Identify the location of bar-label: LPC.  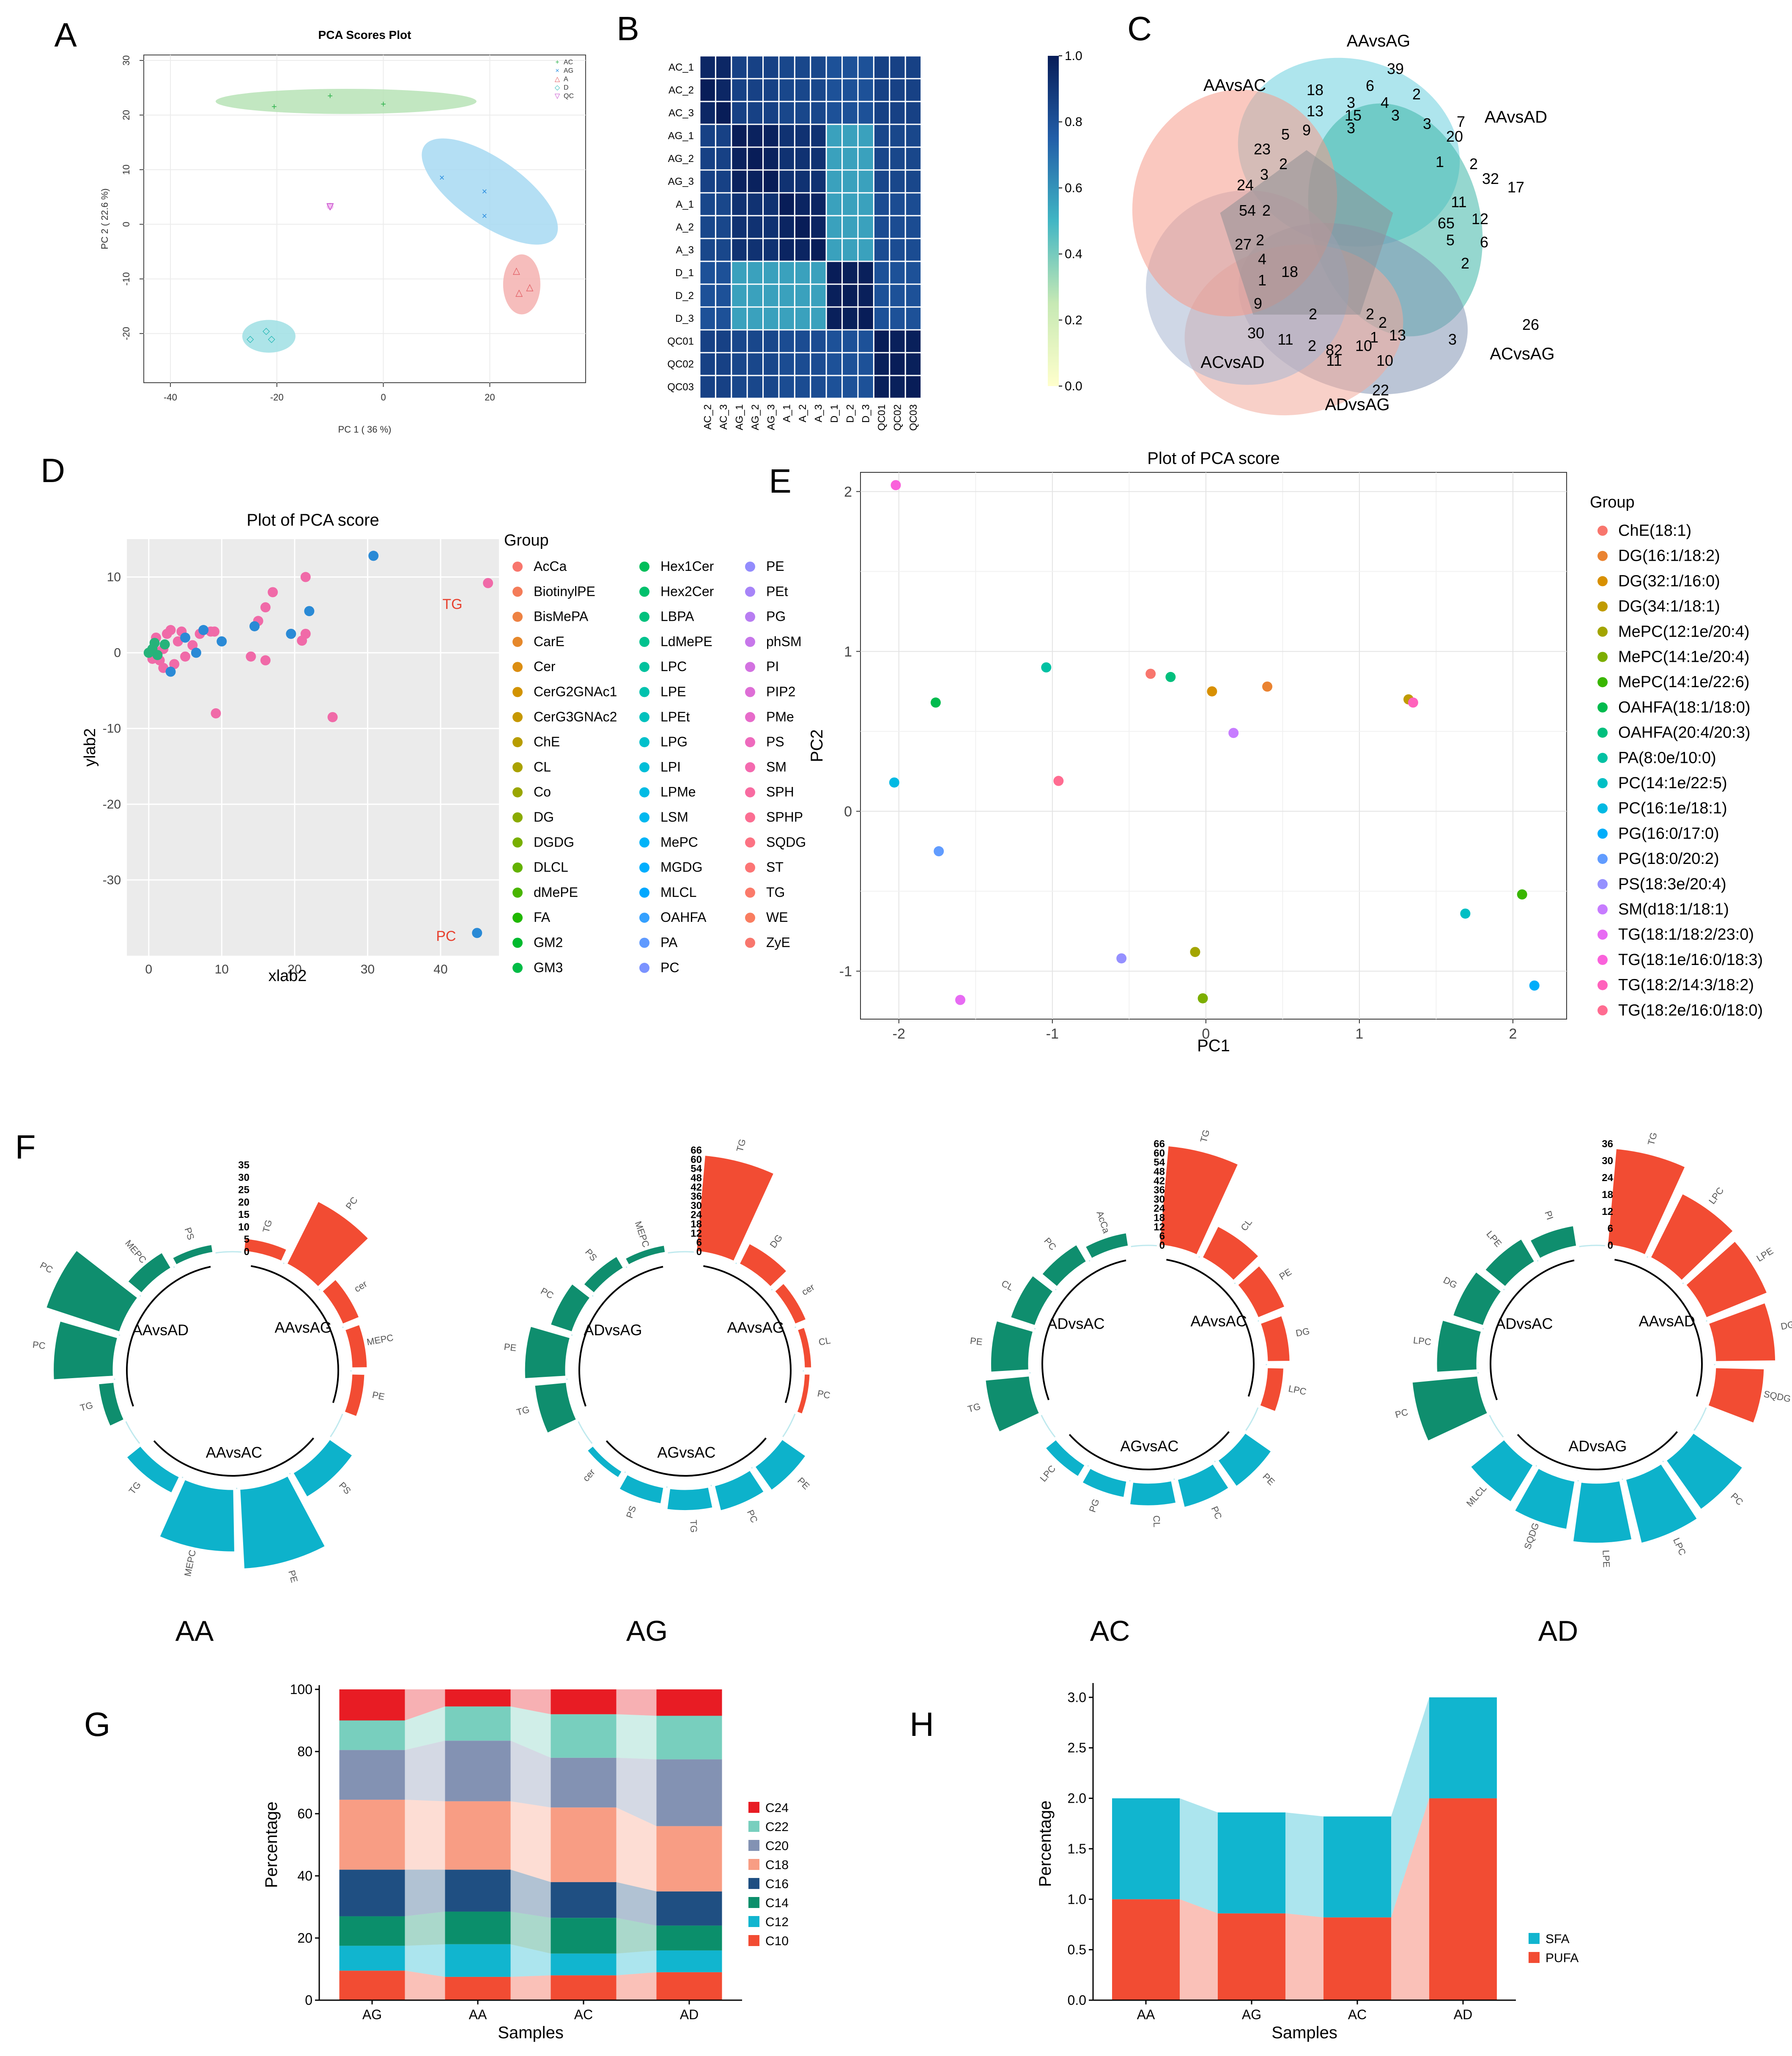
(1297, 1390).